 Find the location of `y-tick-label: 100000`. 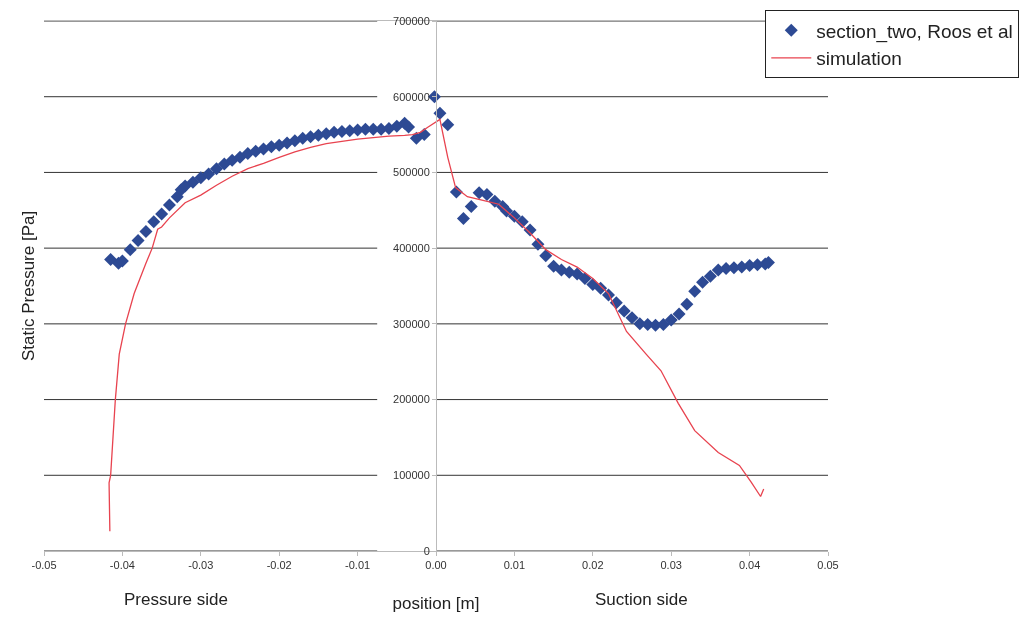

y-tick-label: 100000 is located at coordinates (411, 475).